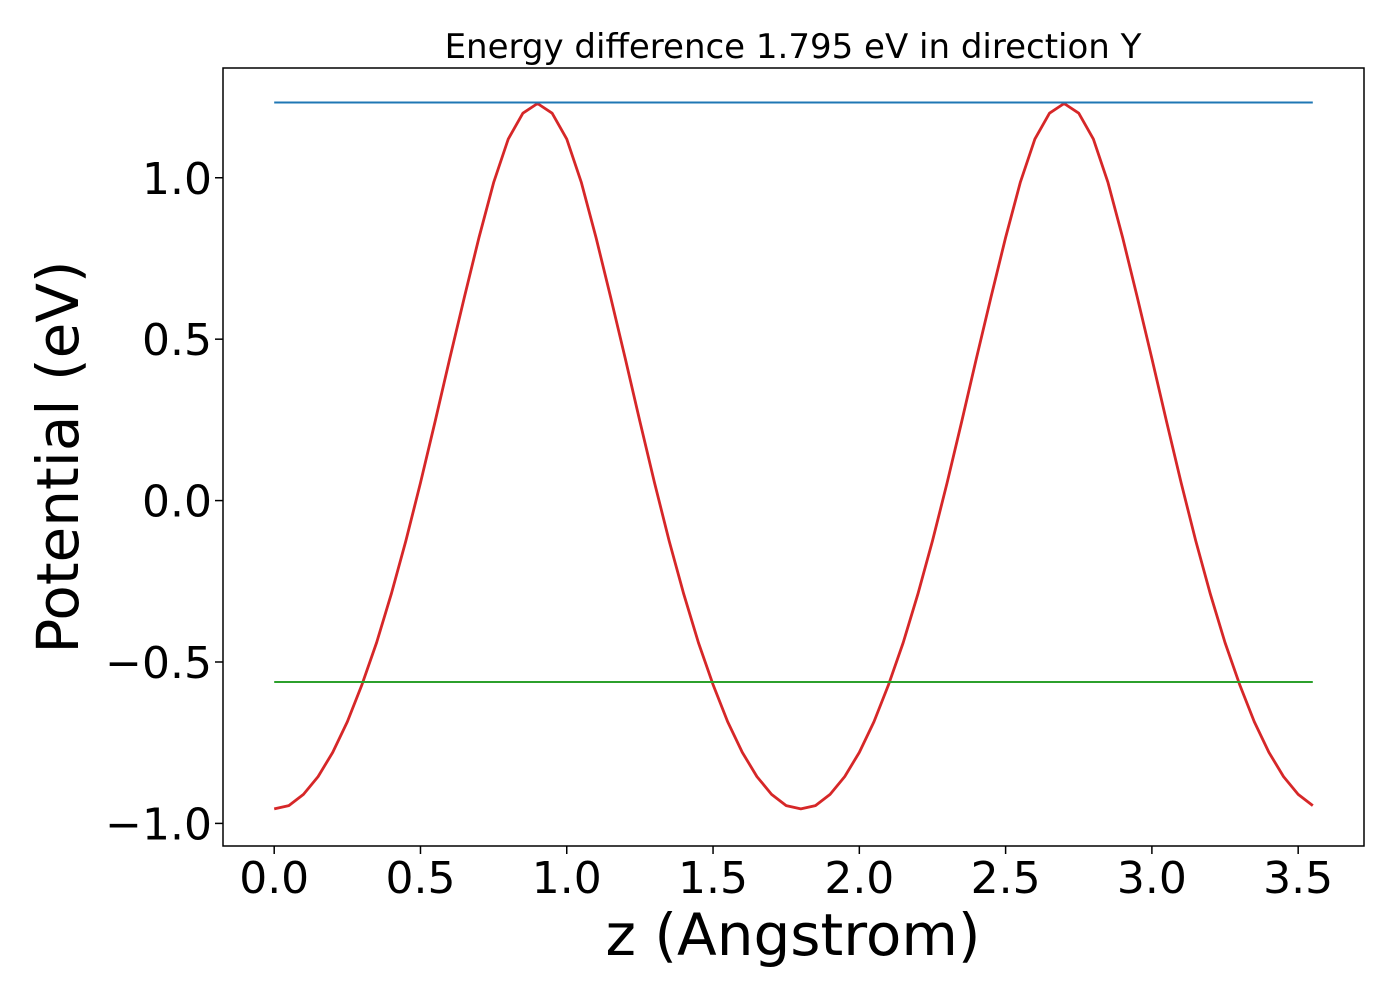 This screenshot has height=1000, width=1400. I want to click on x-tick-label: 1.5, so click(713, 878).